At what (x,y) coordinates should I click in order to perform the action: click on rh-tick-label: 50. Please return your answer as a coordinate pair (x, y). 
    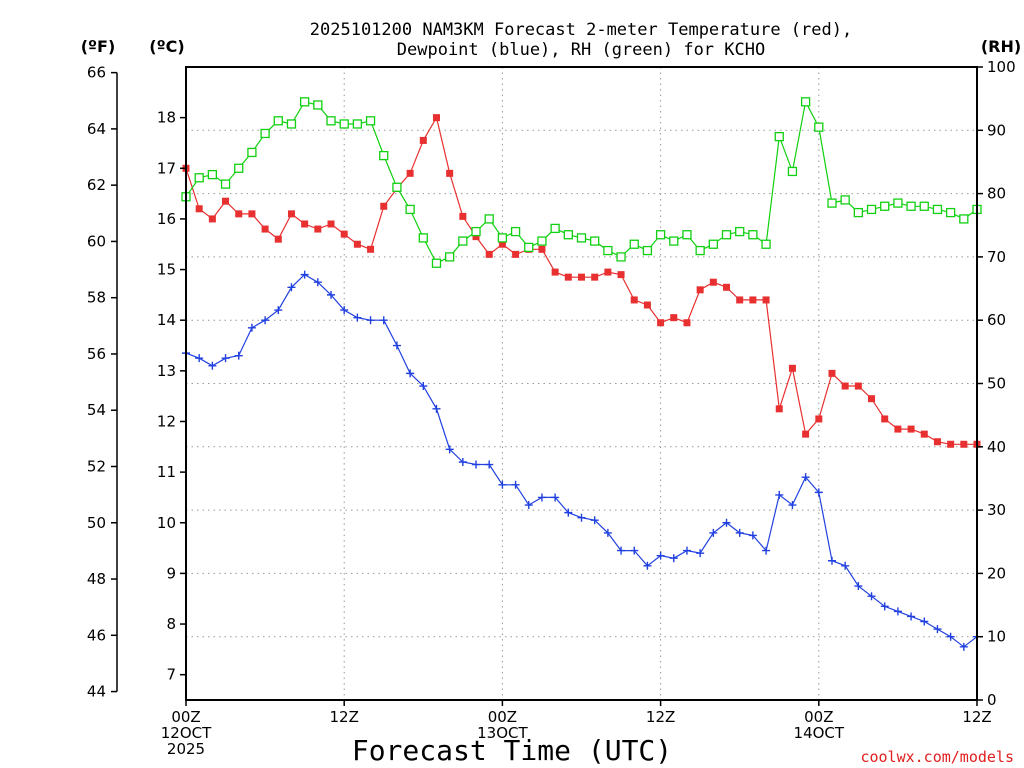
    Looking at the image, I should click on (996, 384).